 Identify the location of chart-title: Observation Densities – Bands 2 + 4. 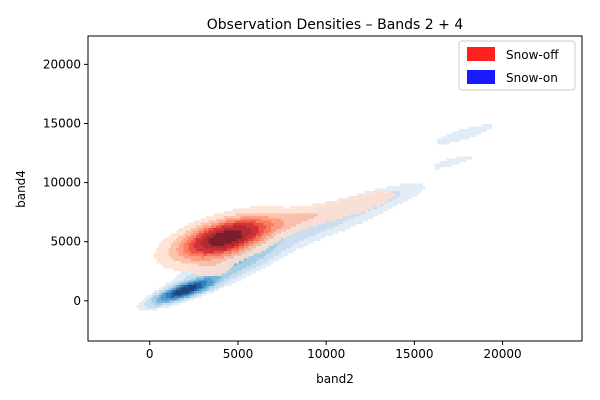
(335, 25).